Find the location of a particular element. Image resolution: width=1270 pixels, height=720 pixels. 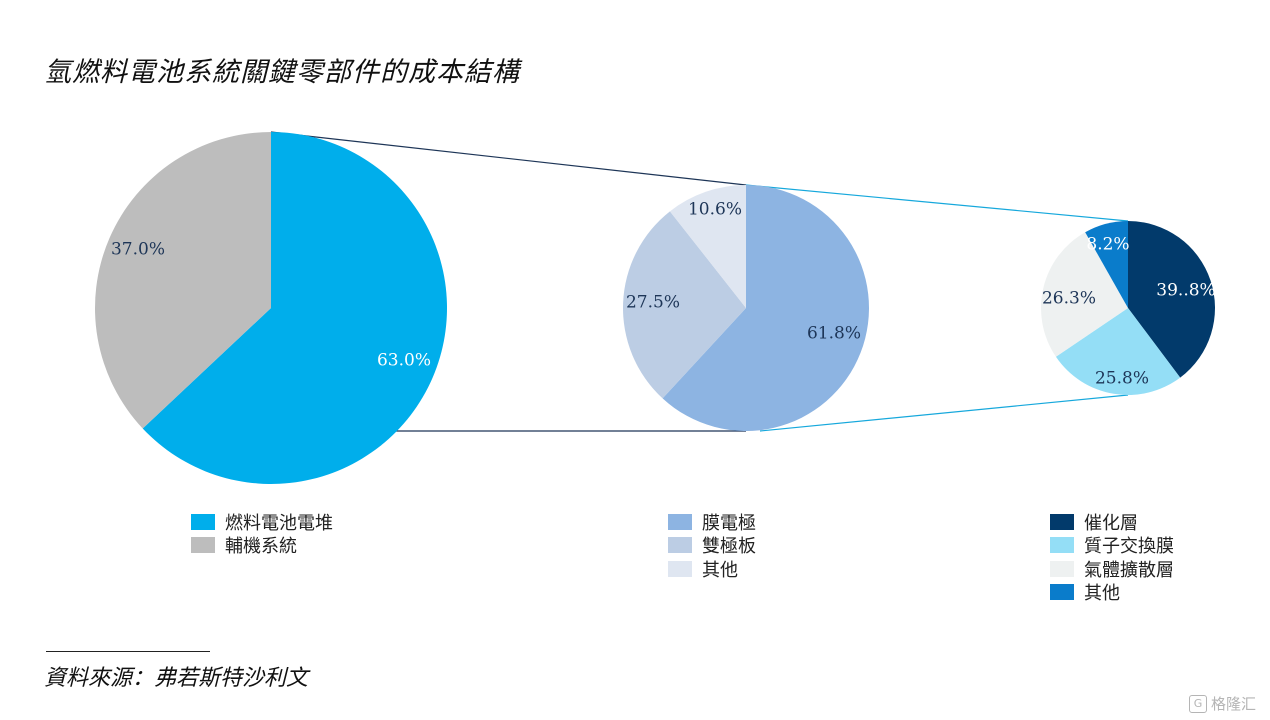

slice-value-label: 39..8% is located at coordinates (1185, 291).